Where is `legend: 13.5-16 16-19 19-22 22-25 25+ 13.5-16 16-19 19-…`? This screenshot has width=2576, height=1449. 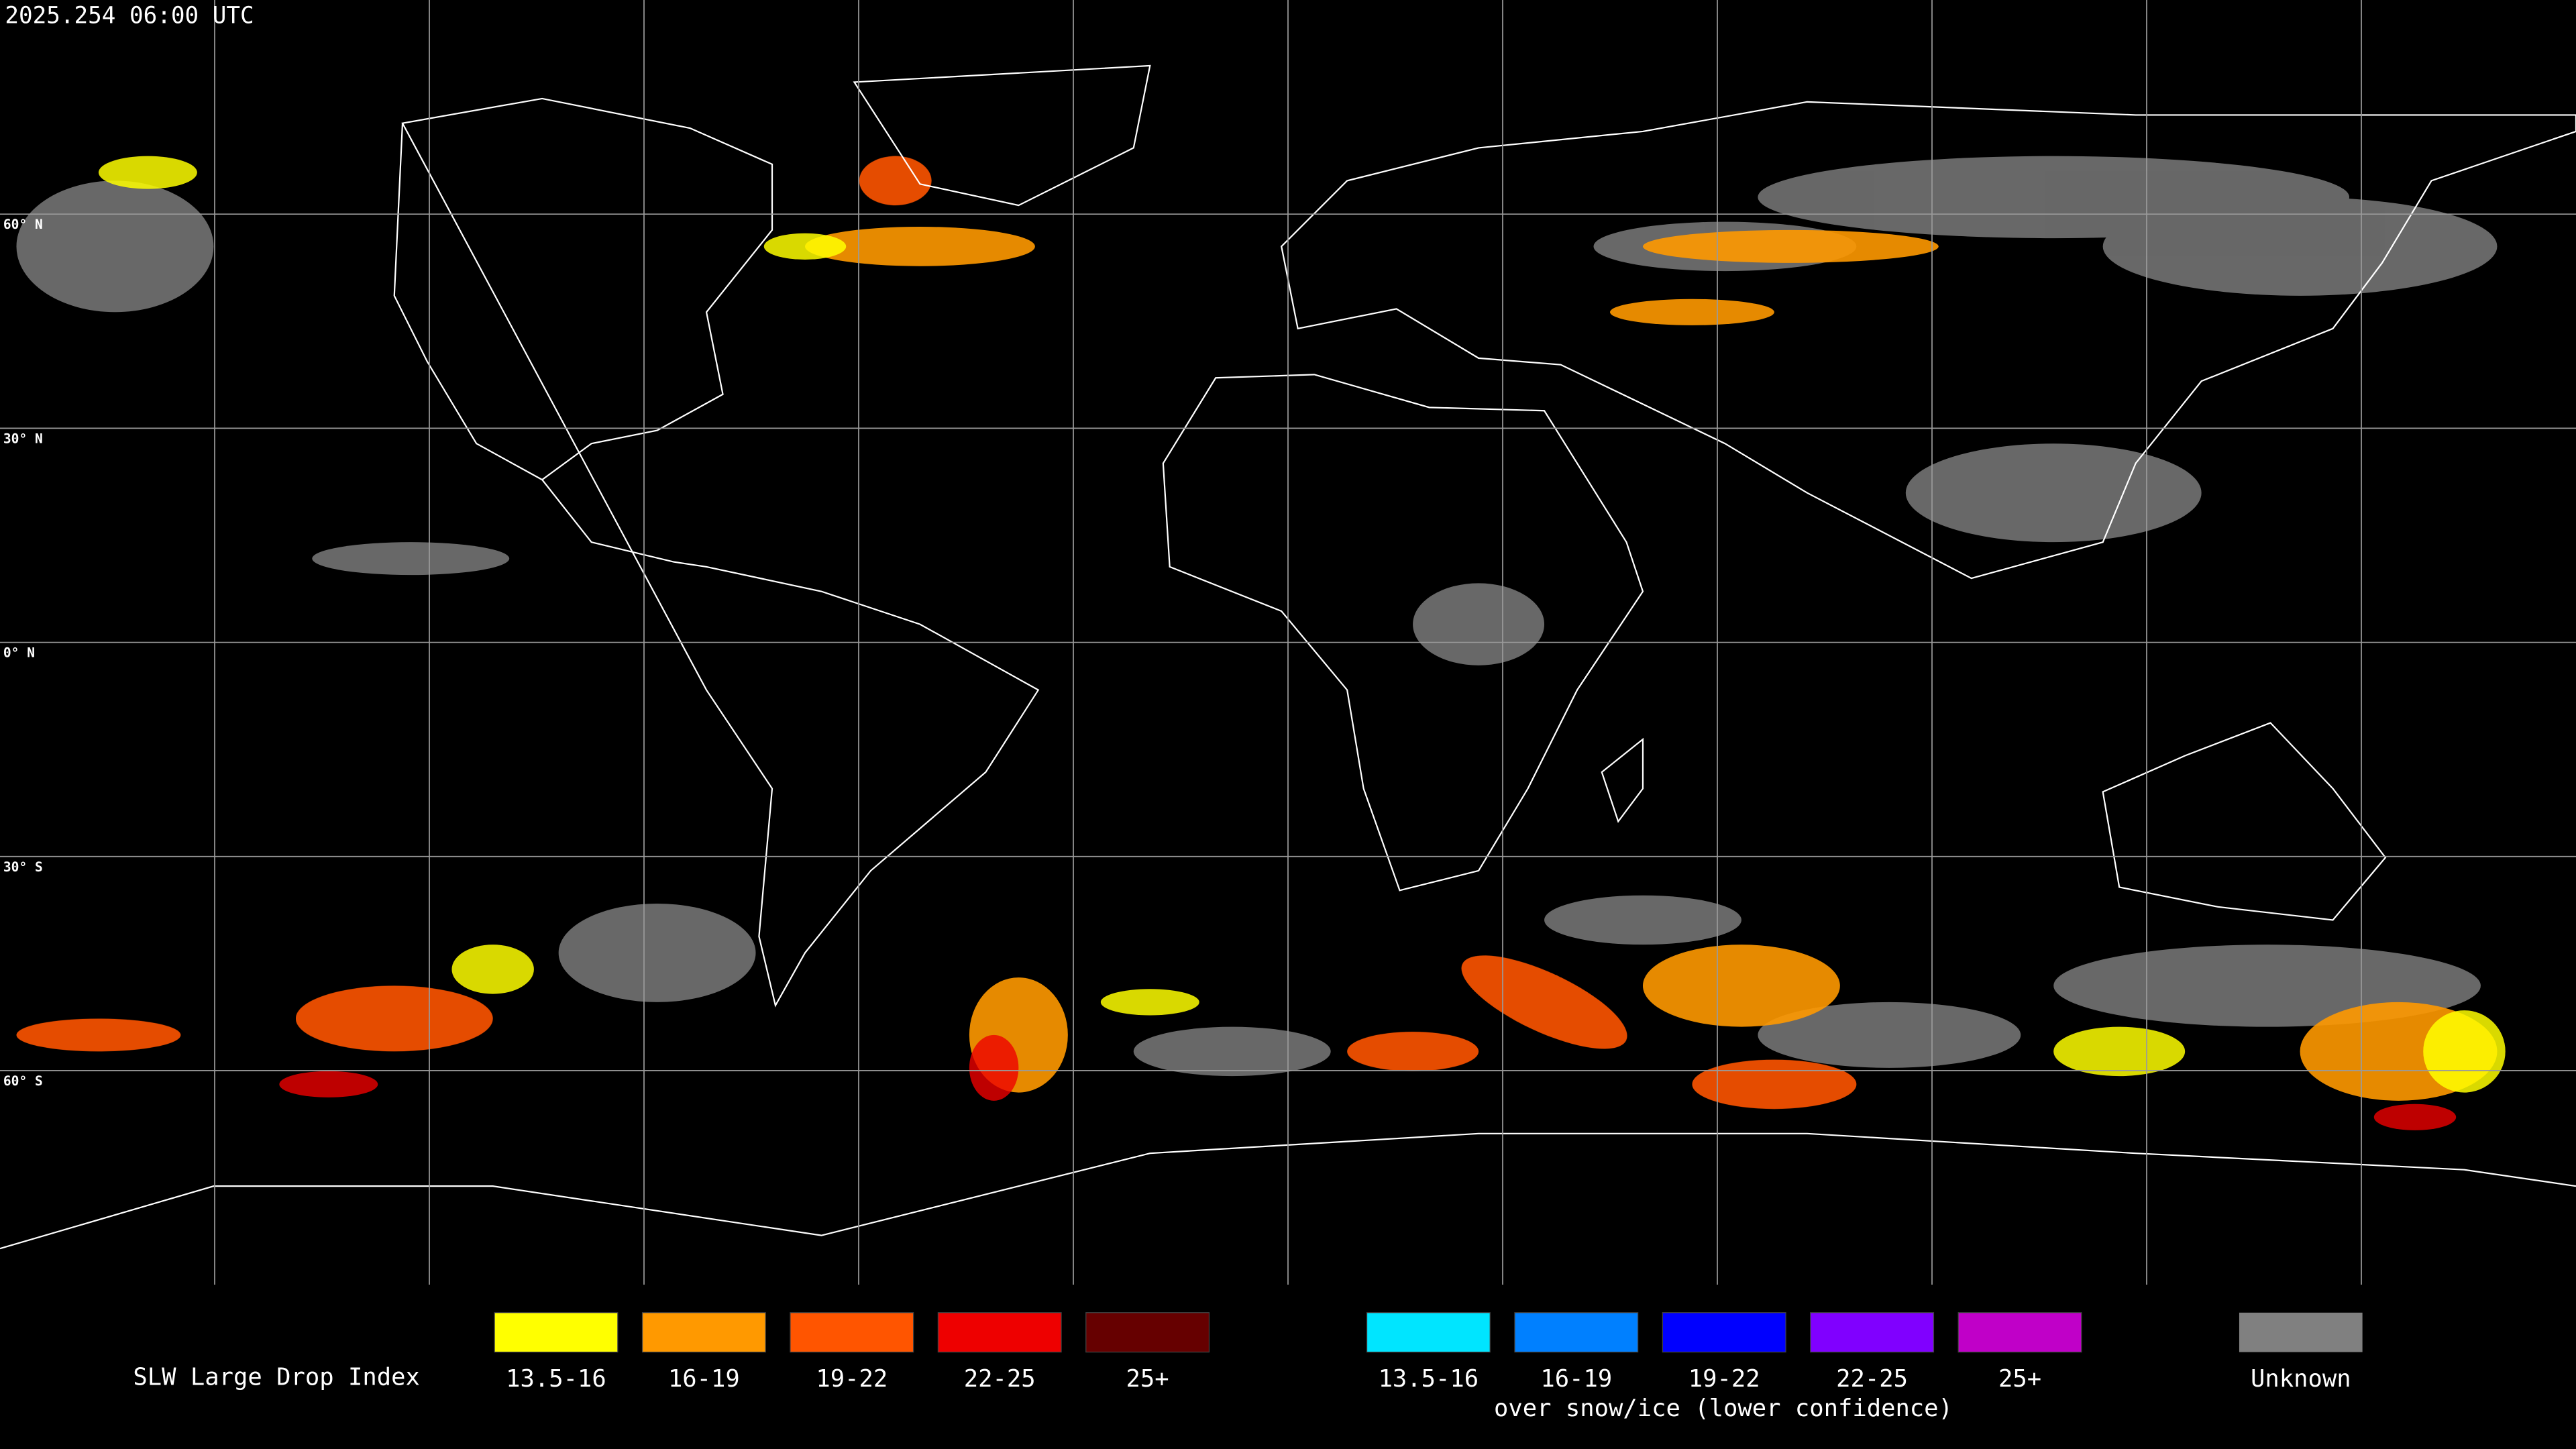 legend: 13.5-16 16-19 19-22 22-25 25+ 13.5-16 16-19 19-… is located at coordinates (1428, 1367).